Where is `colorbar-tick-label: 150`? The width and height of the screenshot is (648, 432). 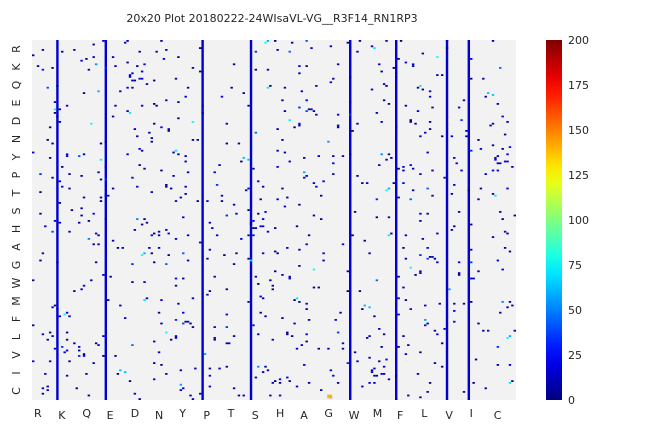
colorbar-tick-label: 150 is located at coordinates (578, 130).